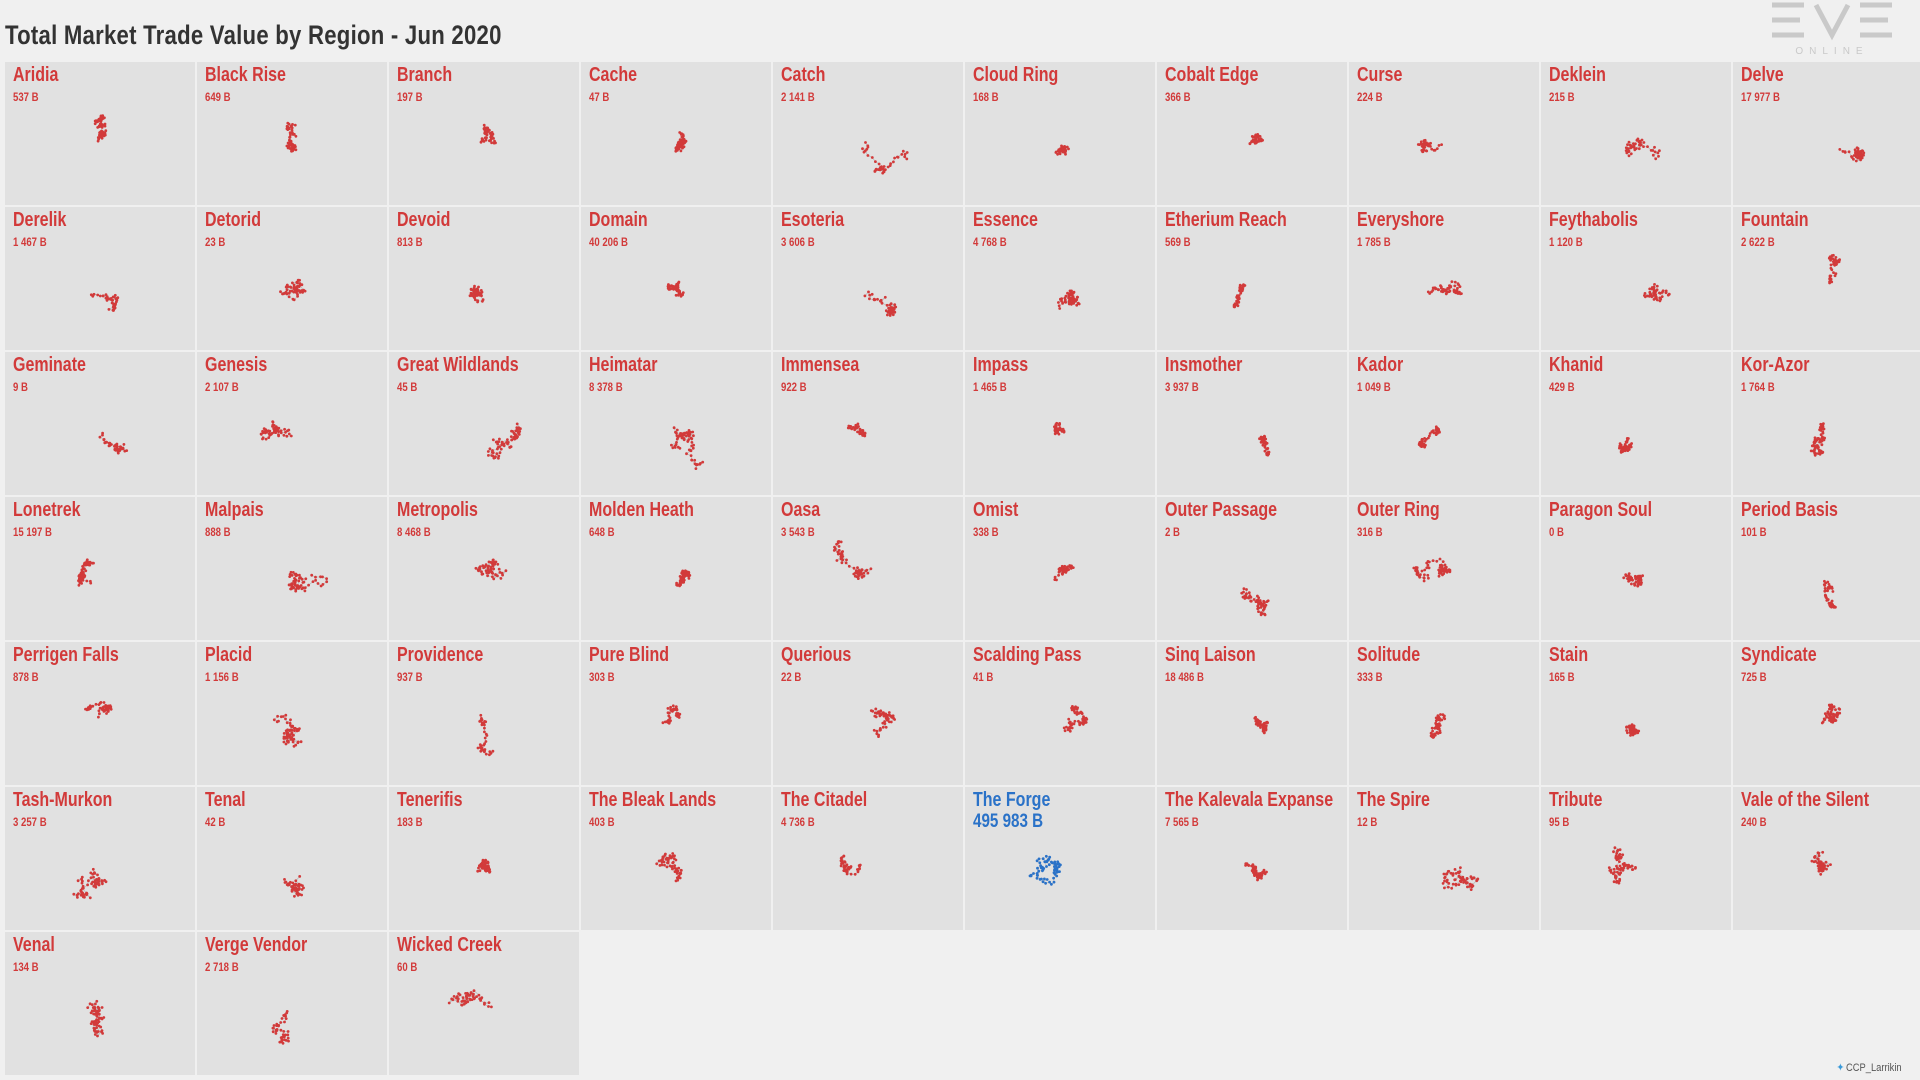 This screenshot has width=1920, height=1080. What do you see at coordinates (602, 532) in the screenshot?
I see `region-value: 648 B` at bounding box center [602, 532].